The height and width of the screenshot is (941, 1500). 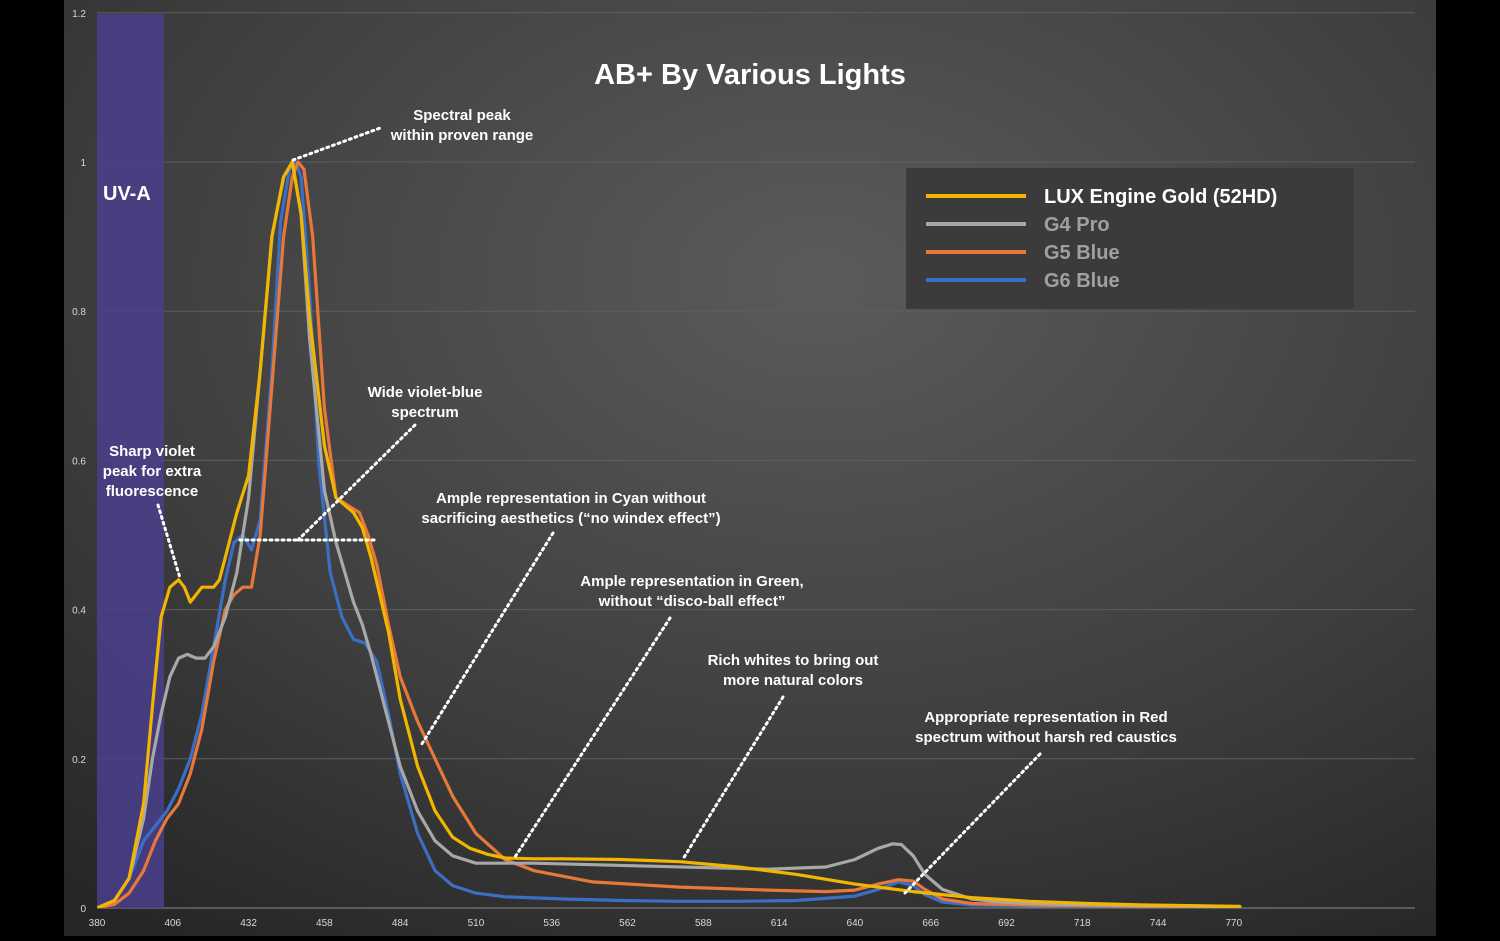 I want to click on x-tick-label: 588, so click(x=703, y=923).